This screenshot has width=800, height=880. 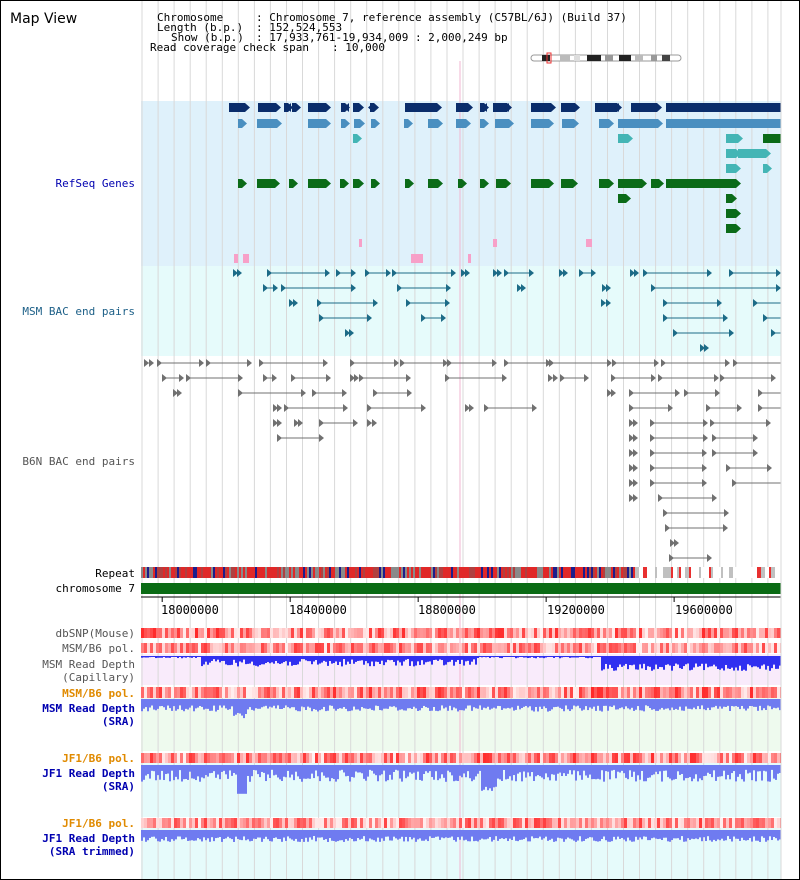 What do you see at coordinates (95, 183) in the screenshot?
I see `track-label-refseq-genes: RefSeq Genes` at bounding box center [95, 183].